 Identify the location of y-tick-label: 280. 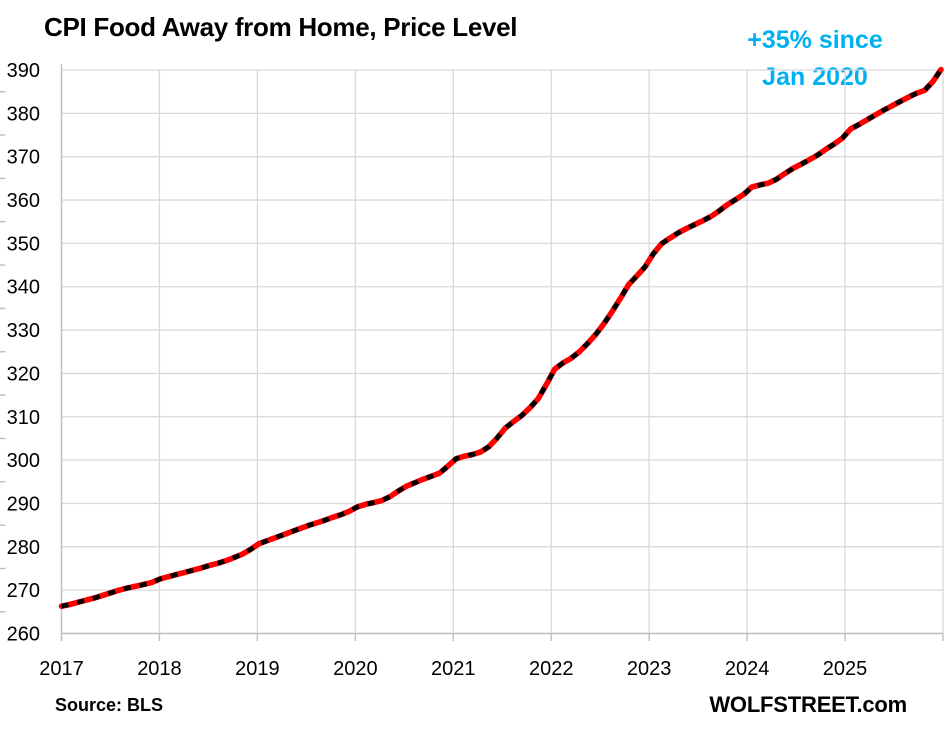
(23, 548).